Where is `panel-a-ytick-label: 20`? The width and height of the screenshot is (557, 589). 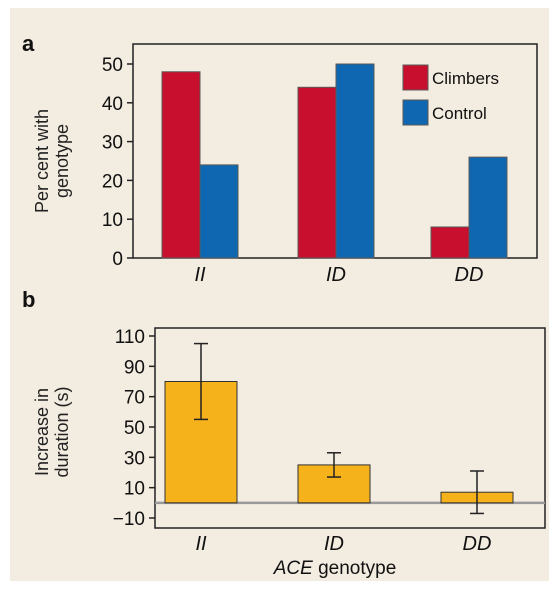
panel-a-ytick-label: 20 is located at coordinates (112, 181).